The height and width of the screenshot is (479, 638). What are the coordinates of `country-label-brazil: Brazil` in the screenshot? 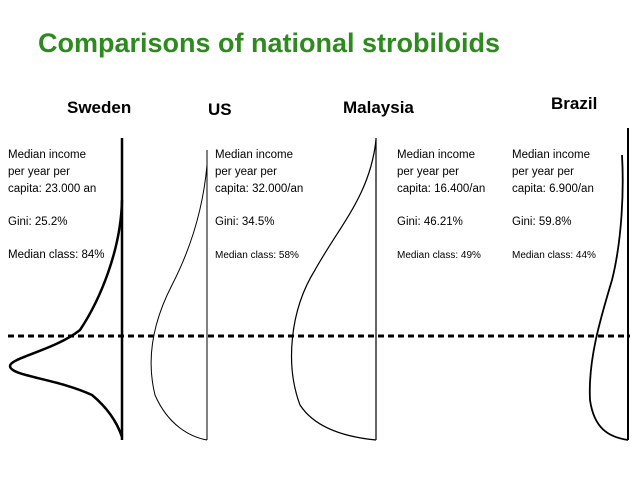 It's located at (574, 103).